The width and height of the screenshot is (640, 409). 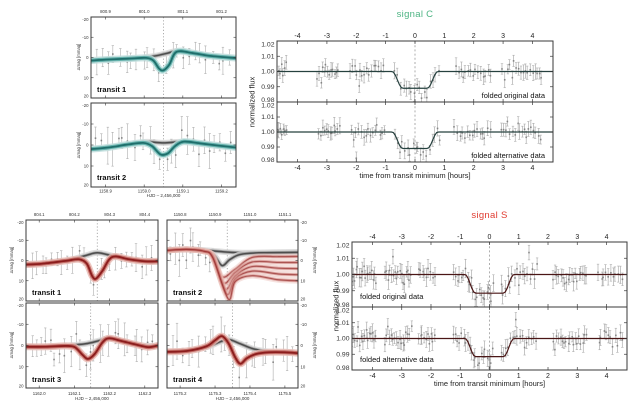 What do you see at coordinates (112, 177) in the screenshot?
I see `teal-transit-2-label: transit 2` at bounding box center [112, 177].